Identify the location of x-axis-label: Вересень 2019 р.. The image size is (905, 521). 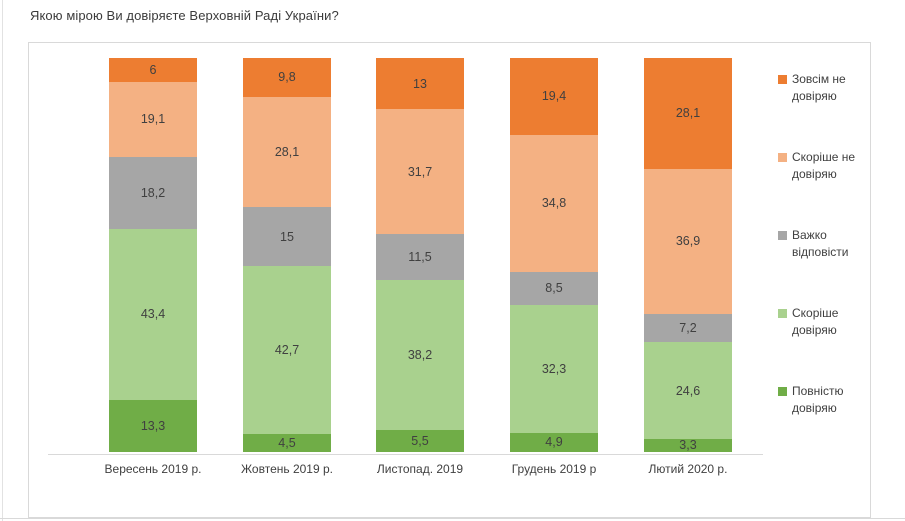
(153, 469).